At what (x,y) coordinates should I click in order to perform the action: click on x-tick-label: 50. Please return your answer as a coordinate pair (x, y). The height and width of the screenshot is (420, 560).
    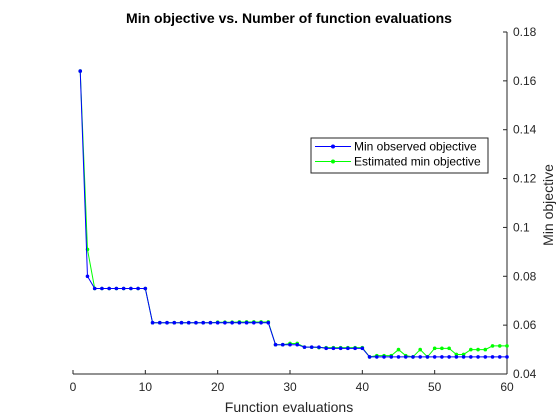
    Looking at the image, I should click on (435, 387).